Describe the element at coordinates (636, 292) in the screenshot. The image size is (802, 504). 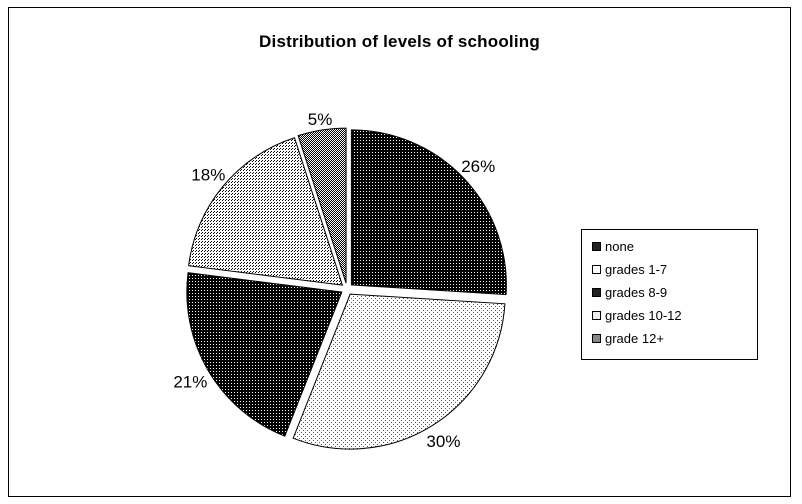
I see `legend-label-grades-8-9: grades 8-9` at that location.